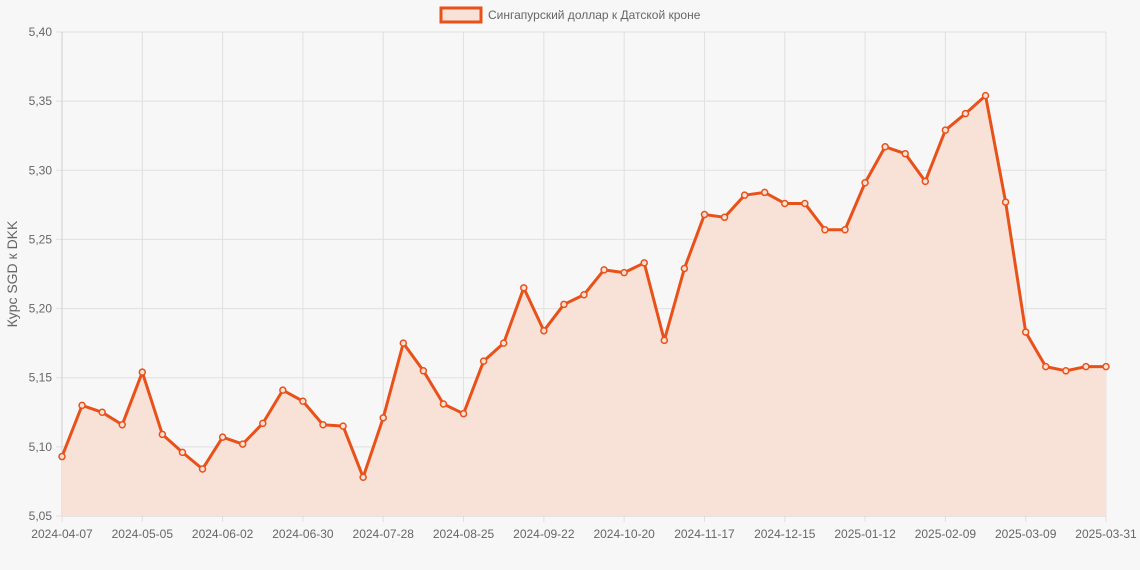 The height and width of the screenshot is (570, 1140). What do you see at coordinates (41, 274) in the screenshot?
I see `y-axis: 5,40 5,35 5,30 5,25 5,20 5,15 5,10 5,05` at bounding box center [41, 274].